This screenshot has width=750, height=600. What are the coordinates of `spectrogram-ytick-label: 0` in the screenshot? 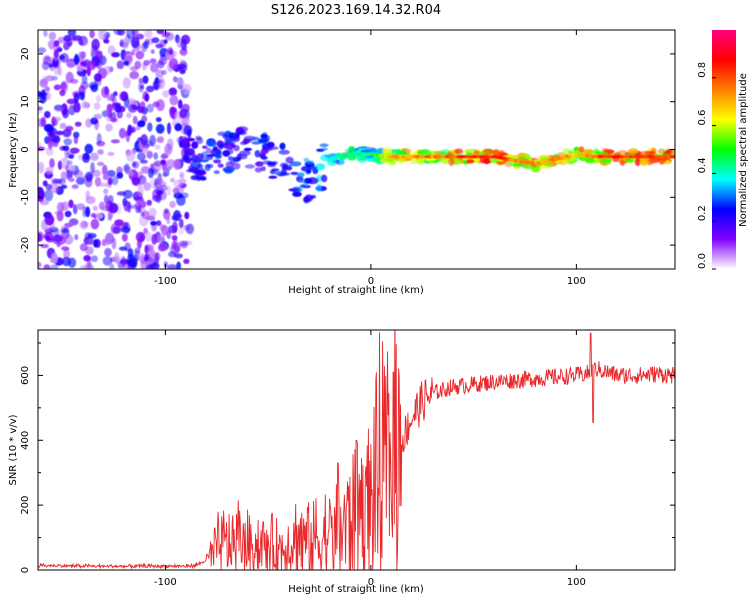 It's located at (25, 149).